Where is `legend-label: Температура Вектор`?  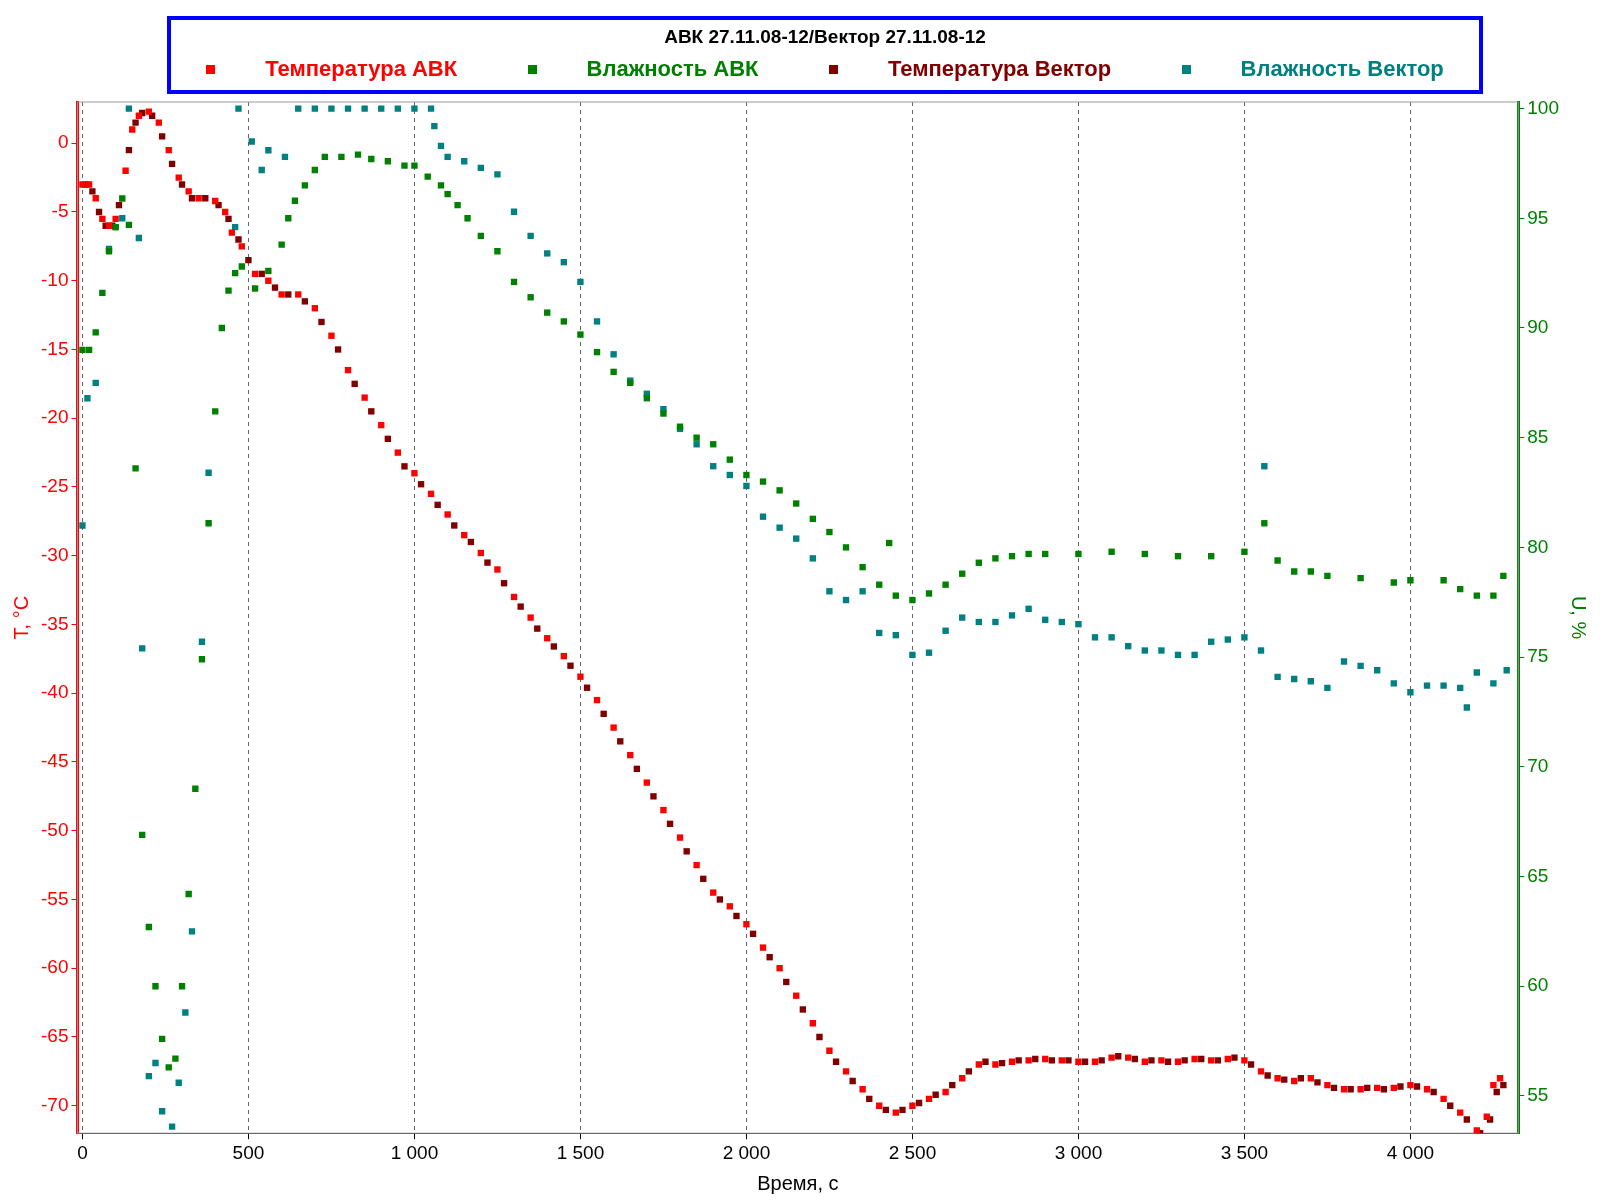
legend-label: Температура Вектор is located at coordinates (999, 69).